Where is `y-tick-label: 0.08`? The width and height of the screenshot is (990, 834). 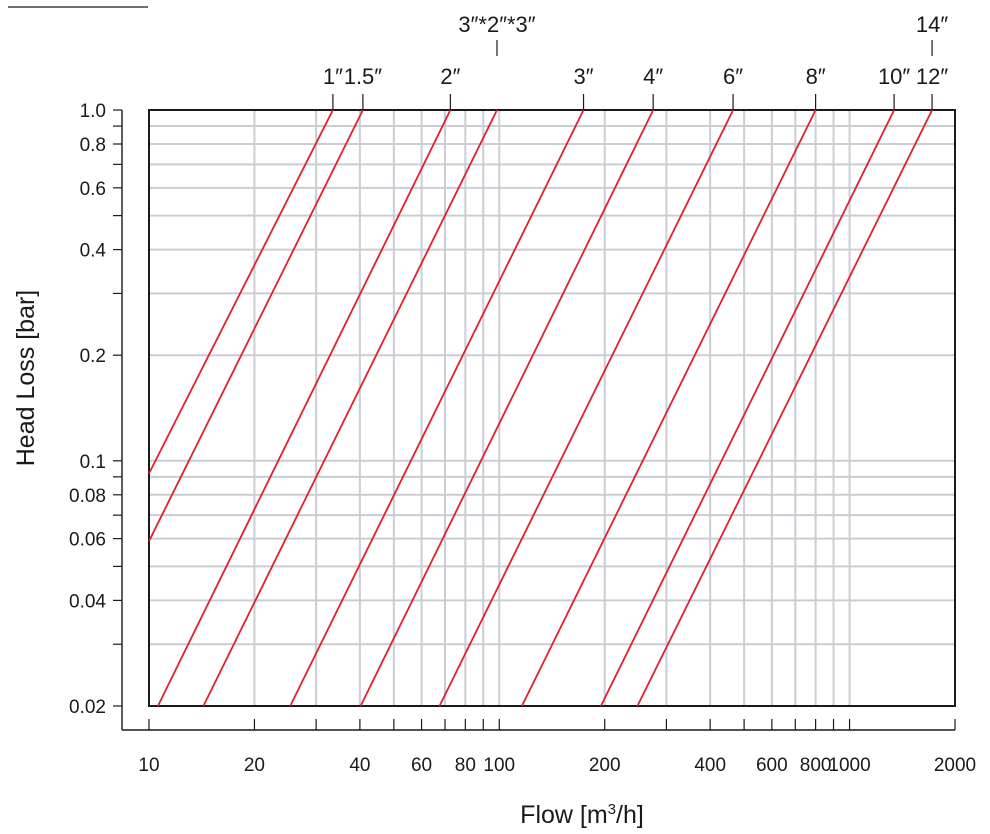
y-tick-label: 0.08 is located at coordinates (87, 496).